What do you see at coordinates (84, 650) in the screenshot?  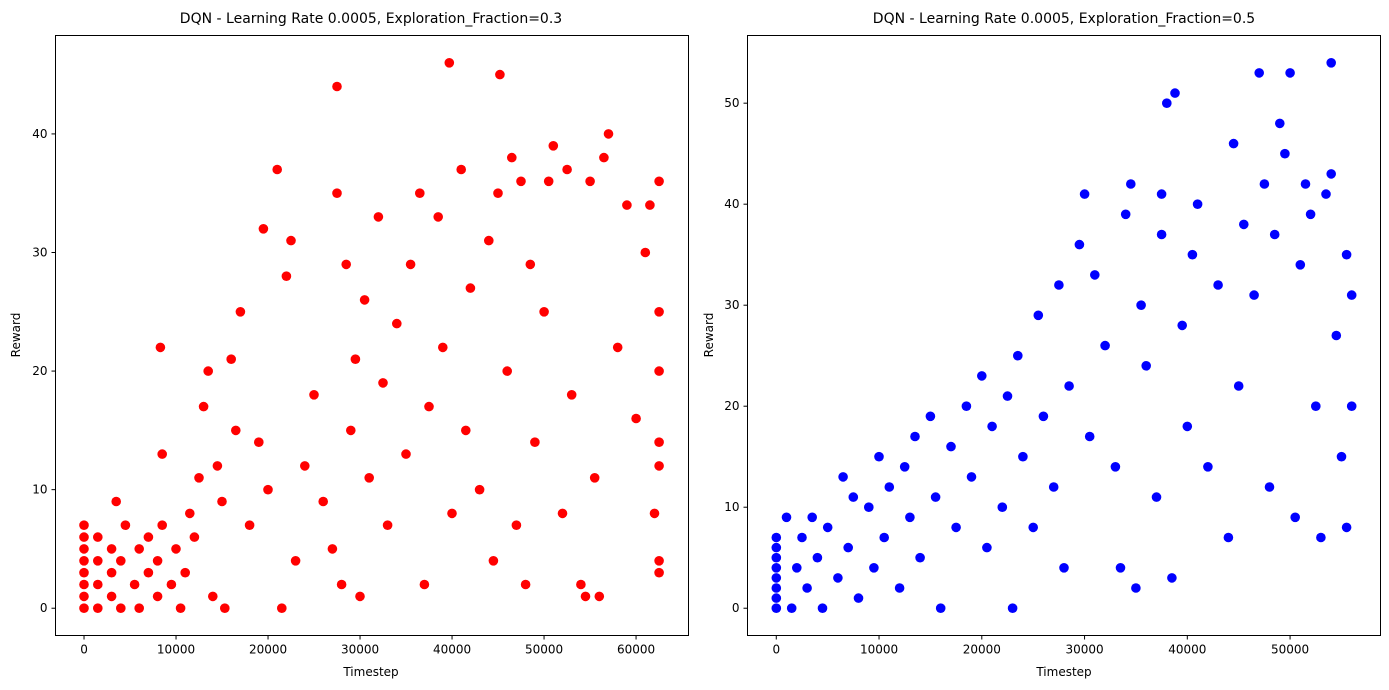 I see `x-tick-label: 0` at bounding box center [84, 650].